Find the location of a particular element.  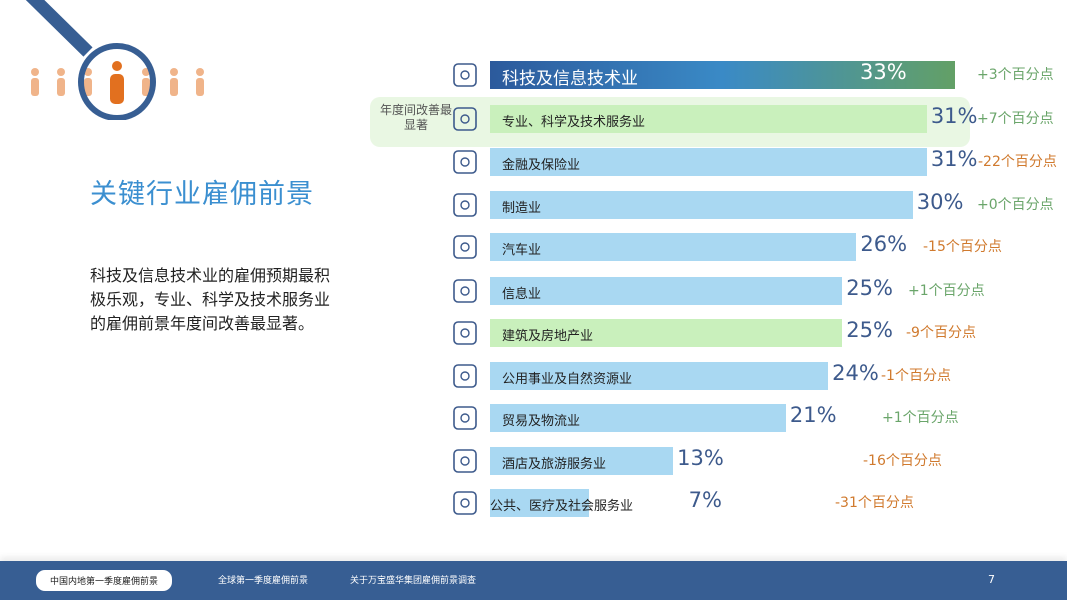

service-bell-icon is located at coordinates (465, 461).